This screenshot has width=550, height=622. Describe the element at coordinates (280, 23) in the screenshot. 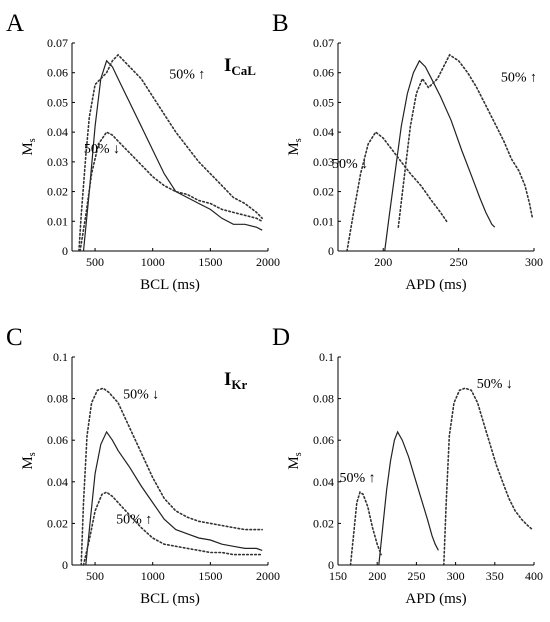

I see `panel-label: B` at that location.